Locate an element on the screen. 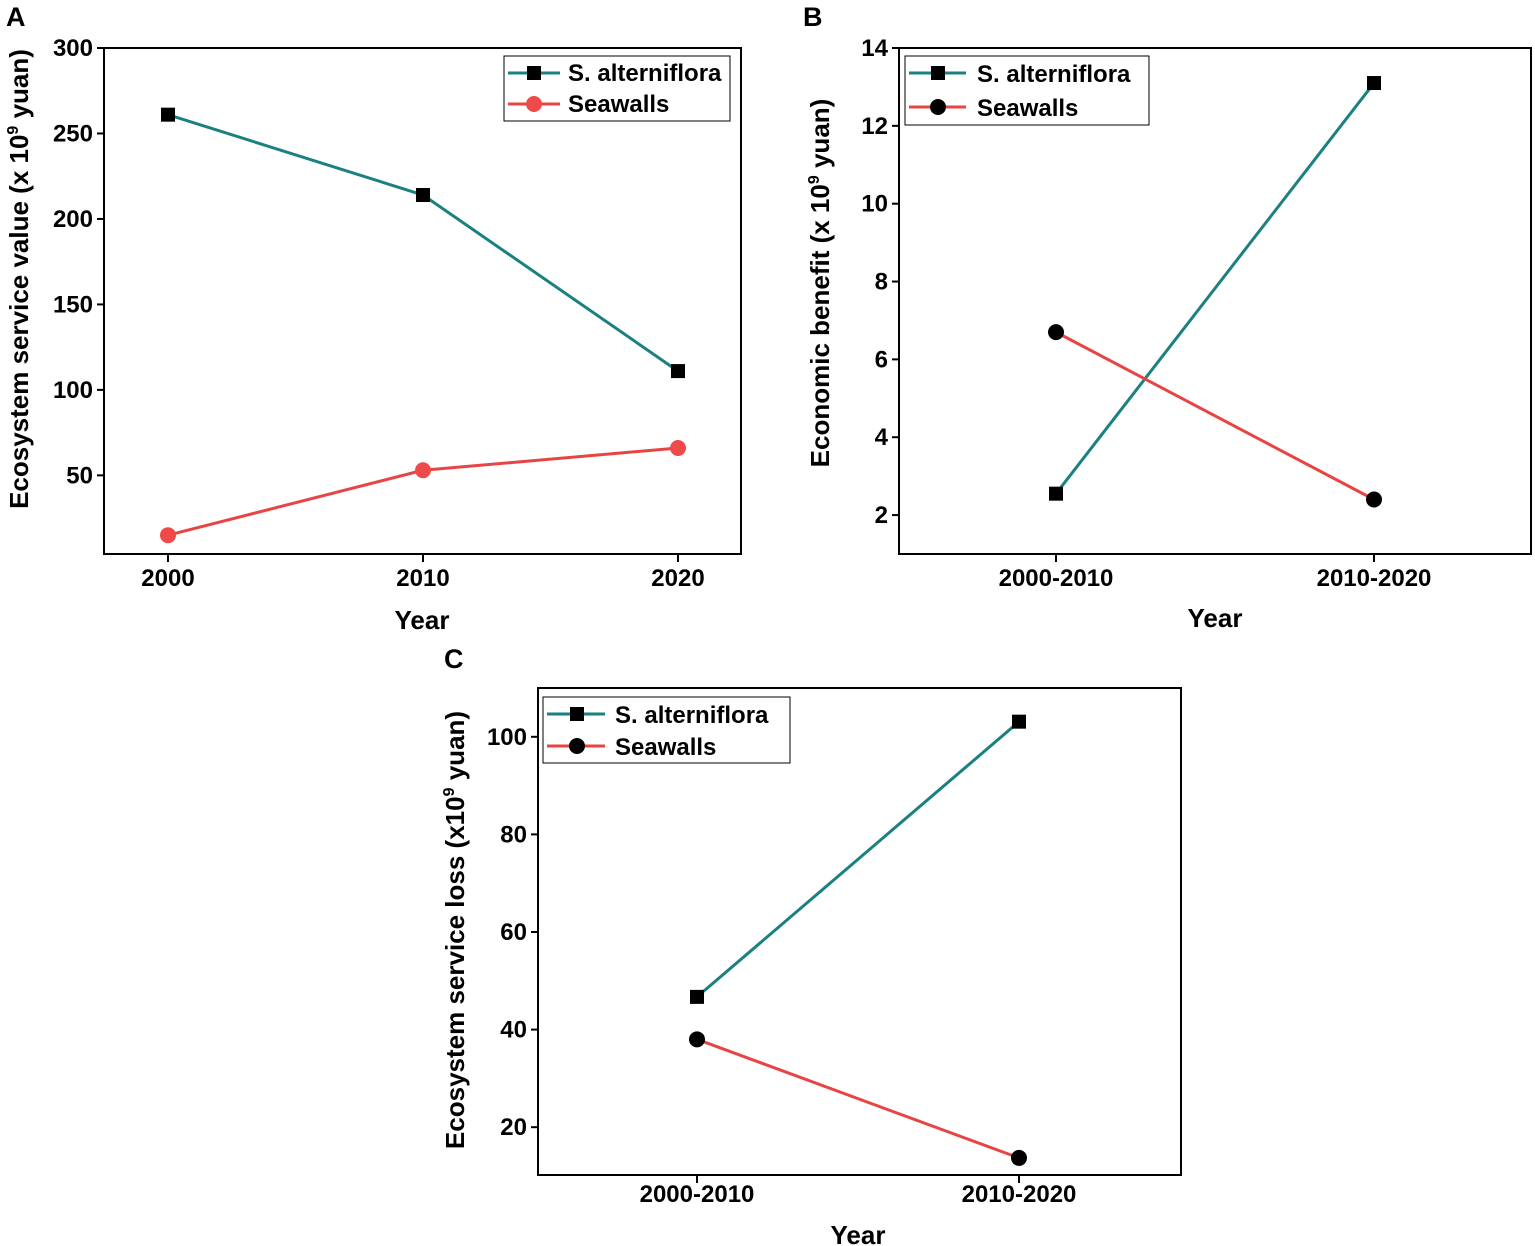 This screenshot has width=1535, height=1246. y-ticks-b: 2 4 6 8 10 12 14 is located at coordinates (880, 282).